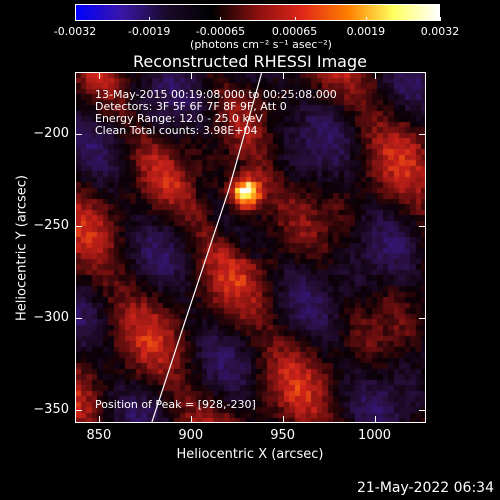  I want to click on chart-title: Reconstructed RHESSI Image, so click(250, 61).